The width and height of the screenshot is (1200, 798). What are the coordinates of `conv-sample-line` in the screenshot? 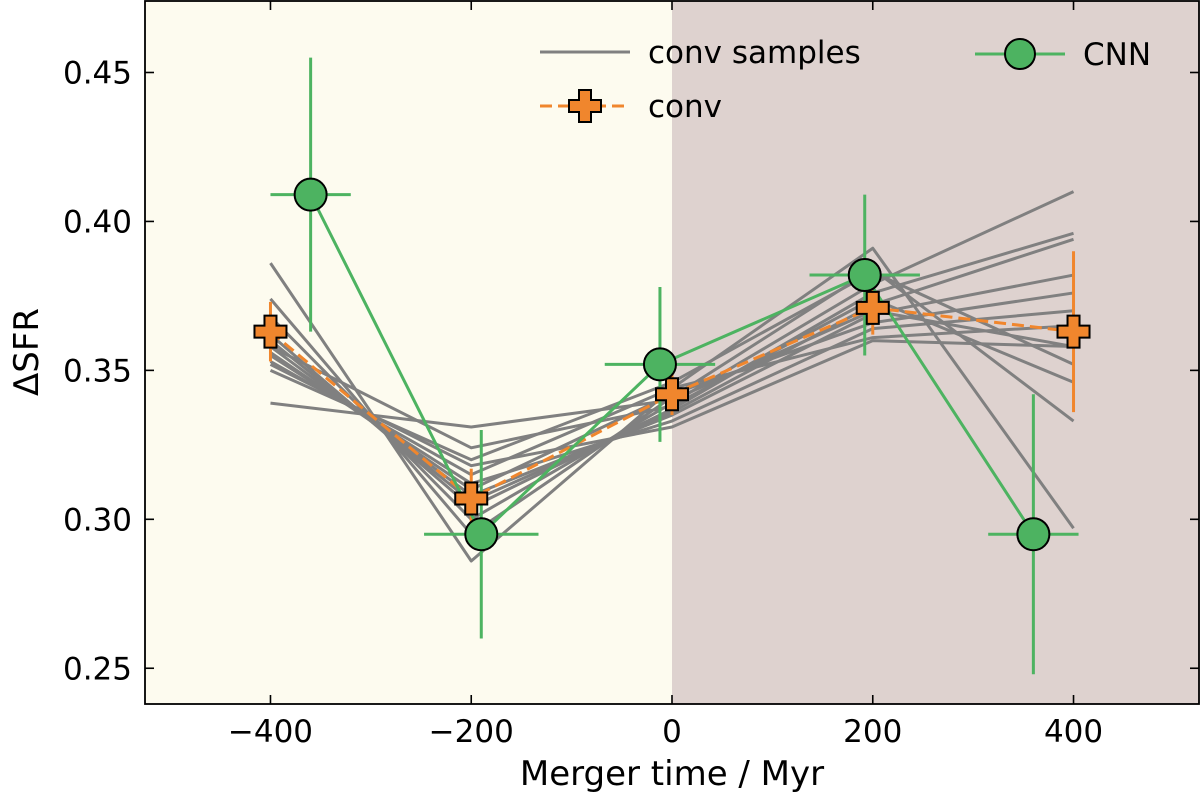 It's located at (671, 403).